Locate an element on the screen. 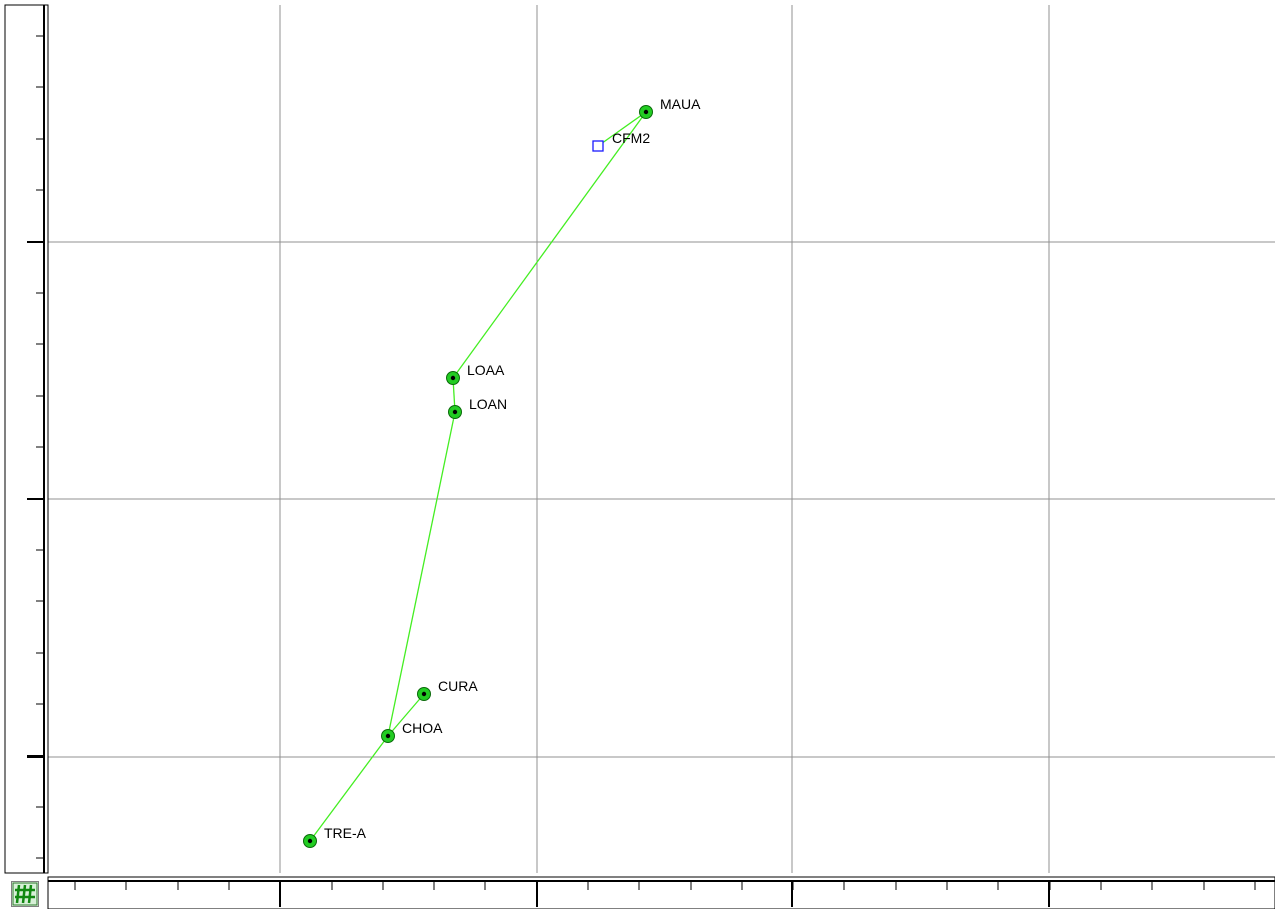 This screenshot has height=911, width=1275. station-node-maua: MAUA is located at coordinates (670, 107).